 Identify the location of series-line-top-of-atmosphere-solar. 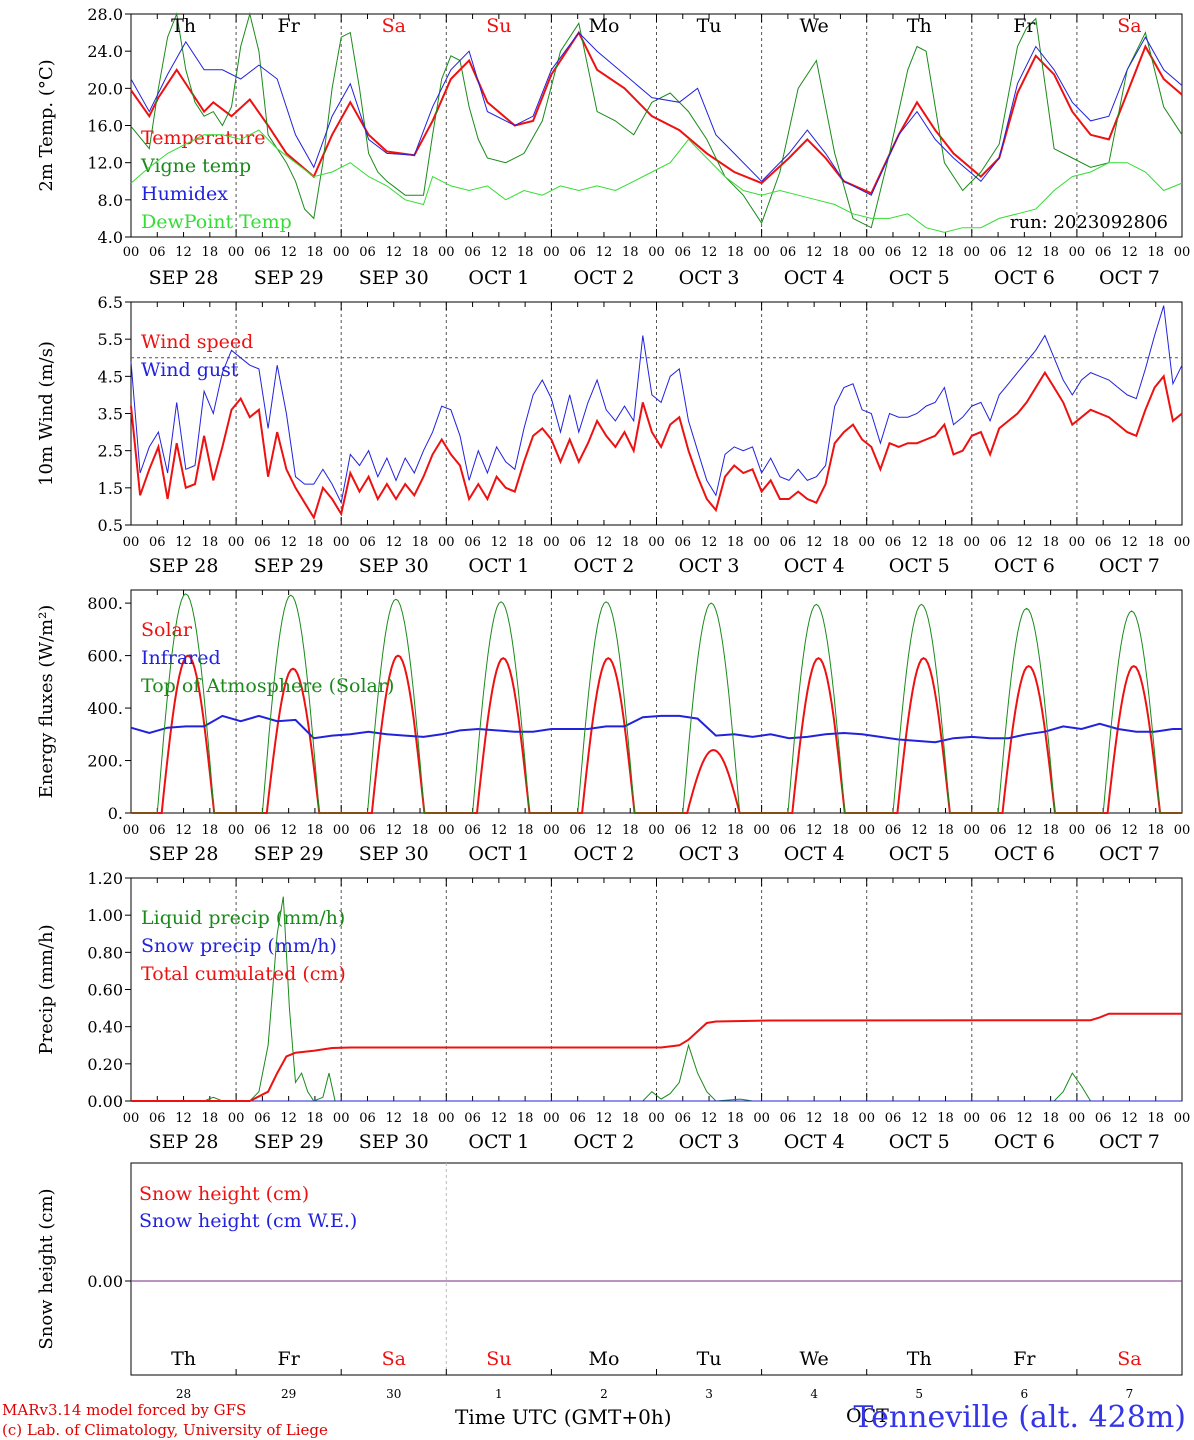
(656, 703).